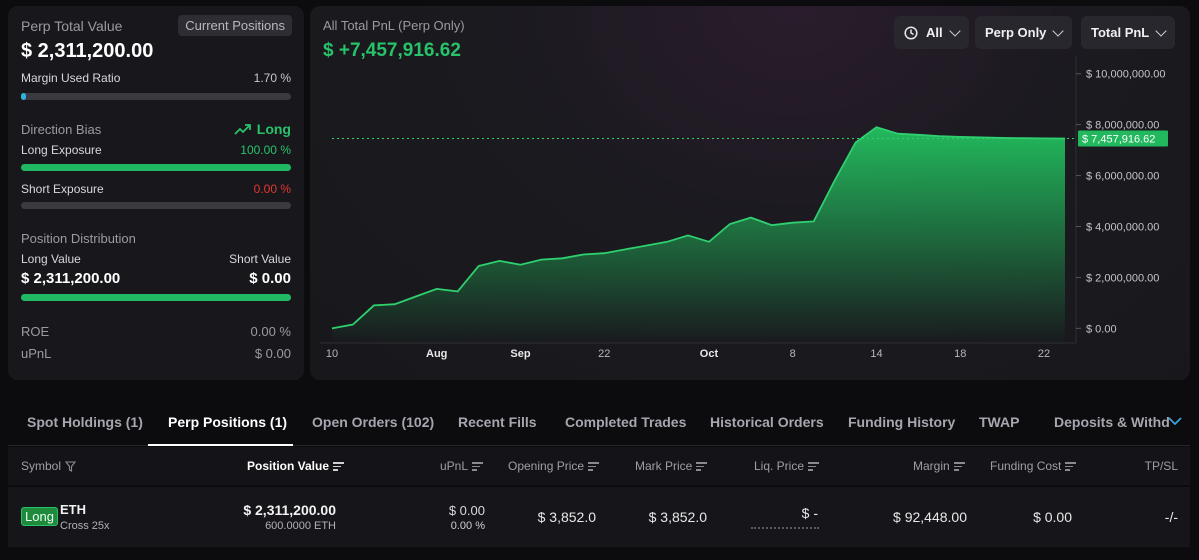 This screenshot has height=560, width=1199. What do you see at coordinates (466, 510) in the screenshot?
I see `upnl: $ 0.00` at bounding box center [466, 510].